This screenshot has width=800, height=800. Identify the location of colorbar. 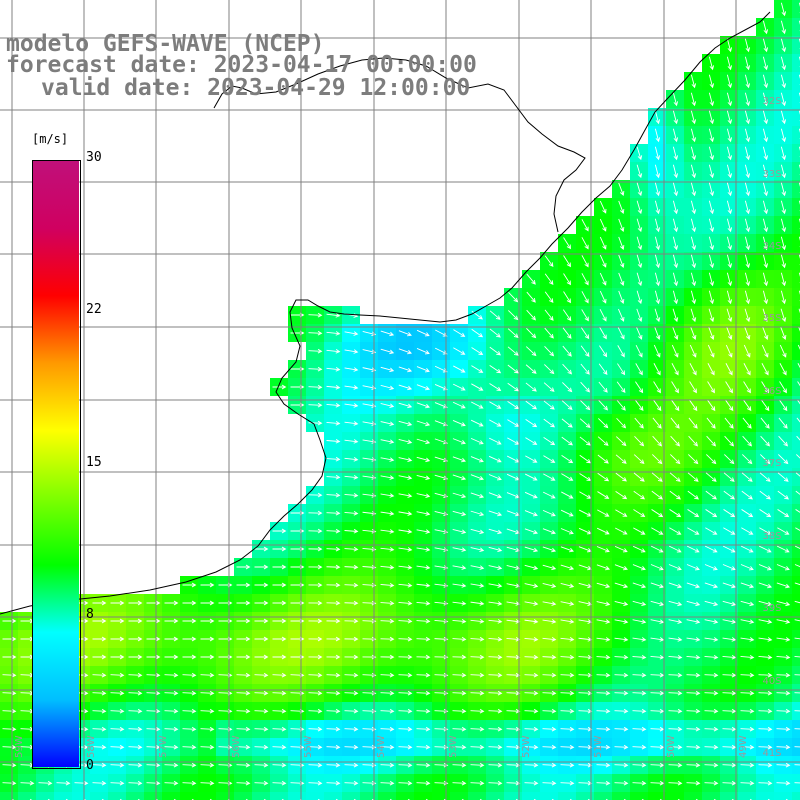
(56, 464).